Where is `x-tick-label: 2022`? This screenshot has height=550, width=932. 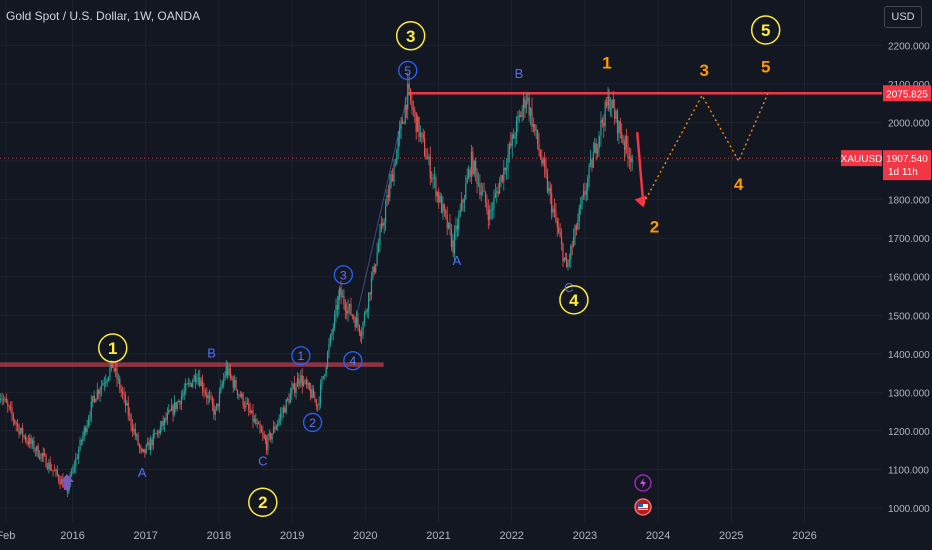 x-tick-label: 2022 is located at coordinates (511, 536).